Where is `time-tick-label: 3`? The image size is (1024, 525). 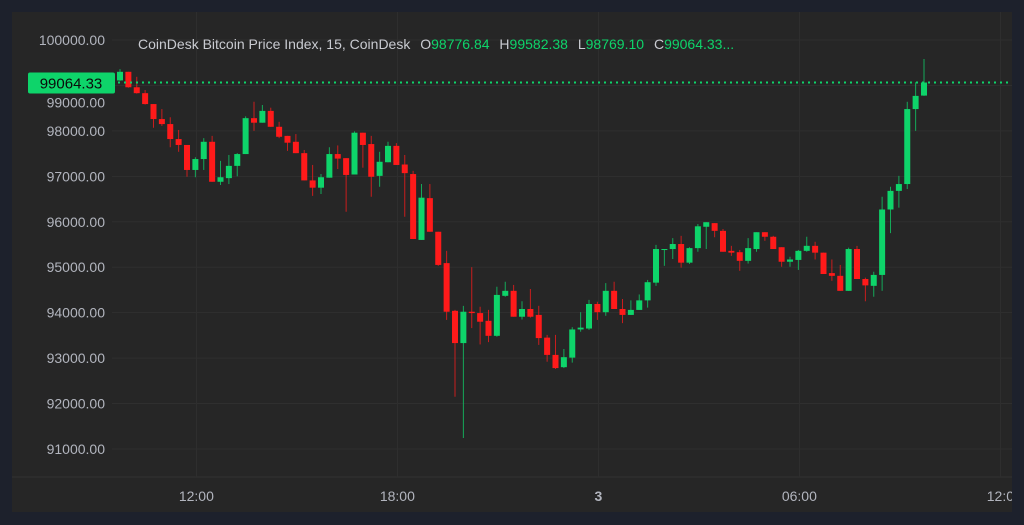 time-tick-label: 3 is located at coordinates (598, 496).